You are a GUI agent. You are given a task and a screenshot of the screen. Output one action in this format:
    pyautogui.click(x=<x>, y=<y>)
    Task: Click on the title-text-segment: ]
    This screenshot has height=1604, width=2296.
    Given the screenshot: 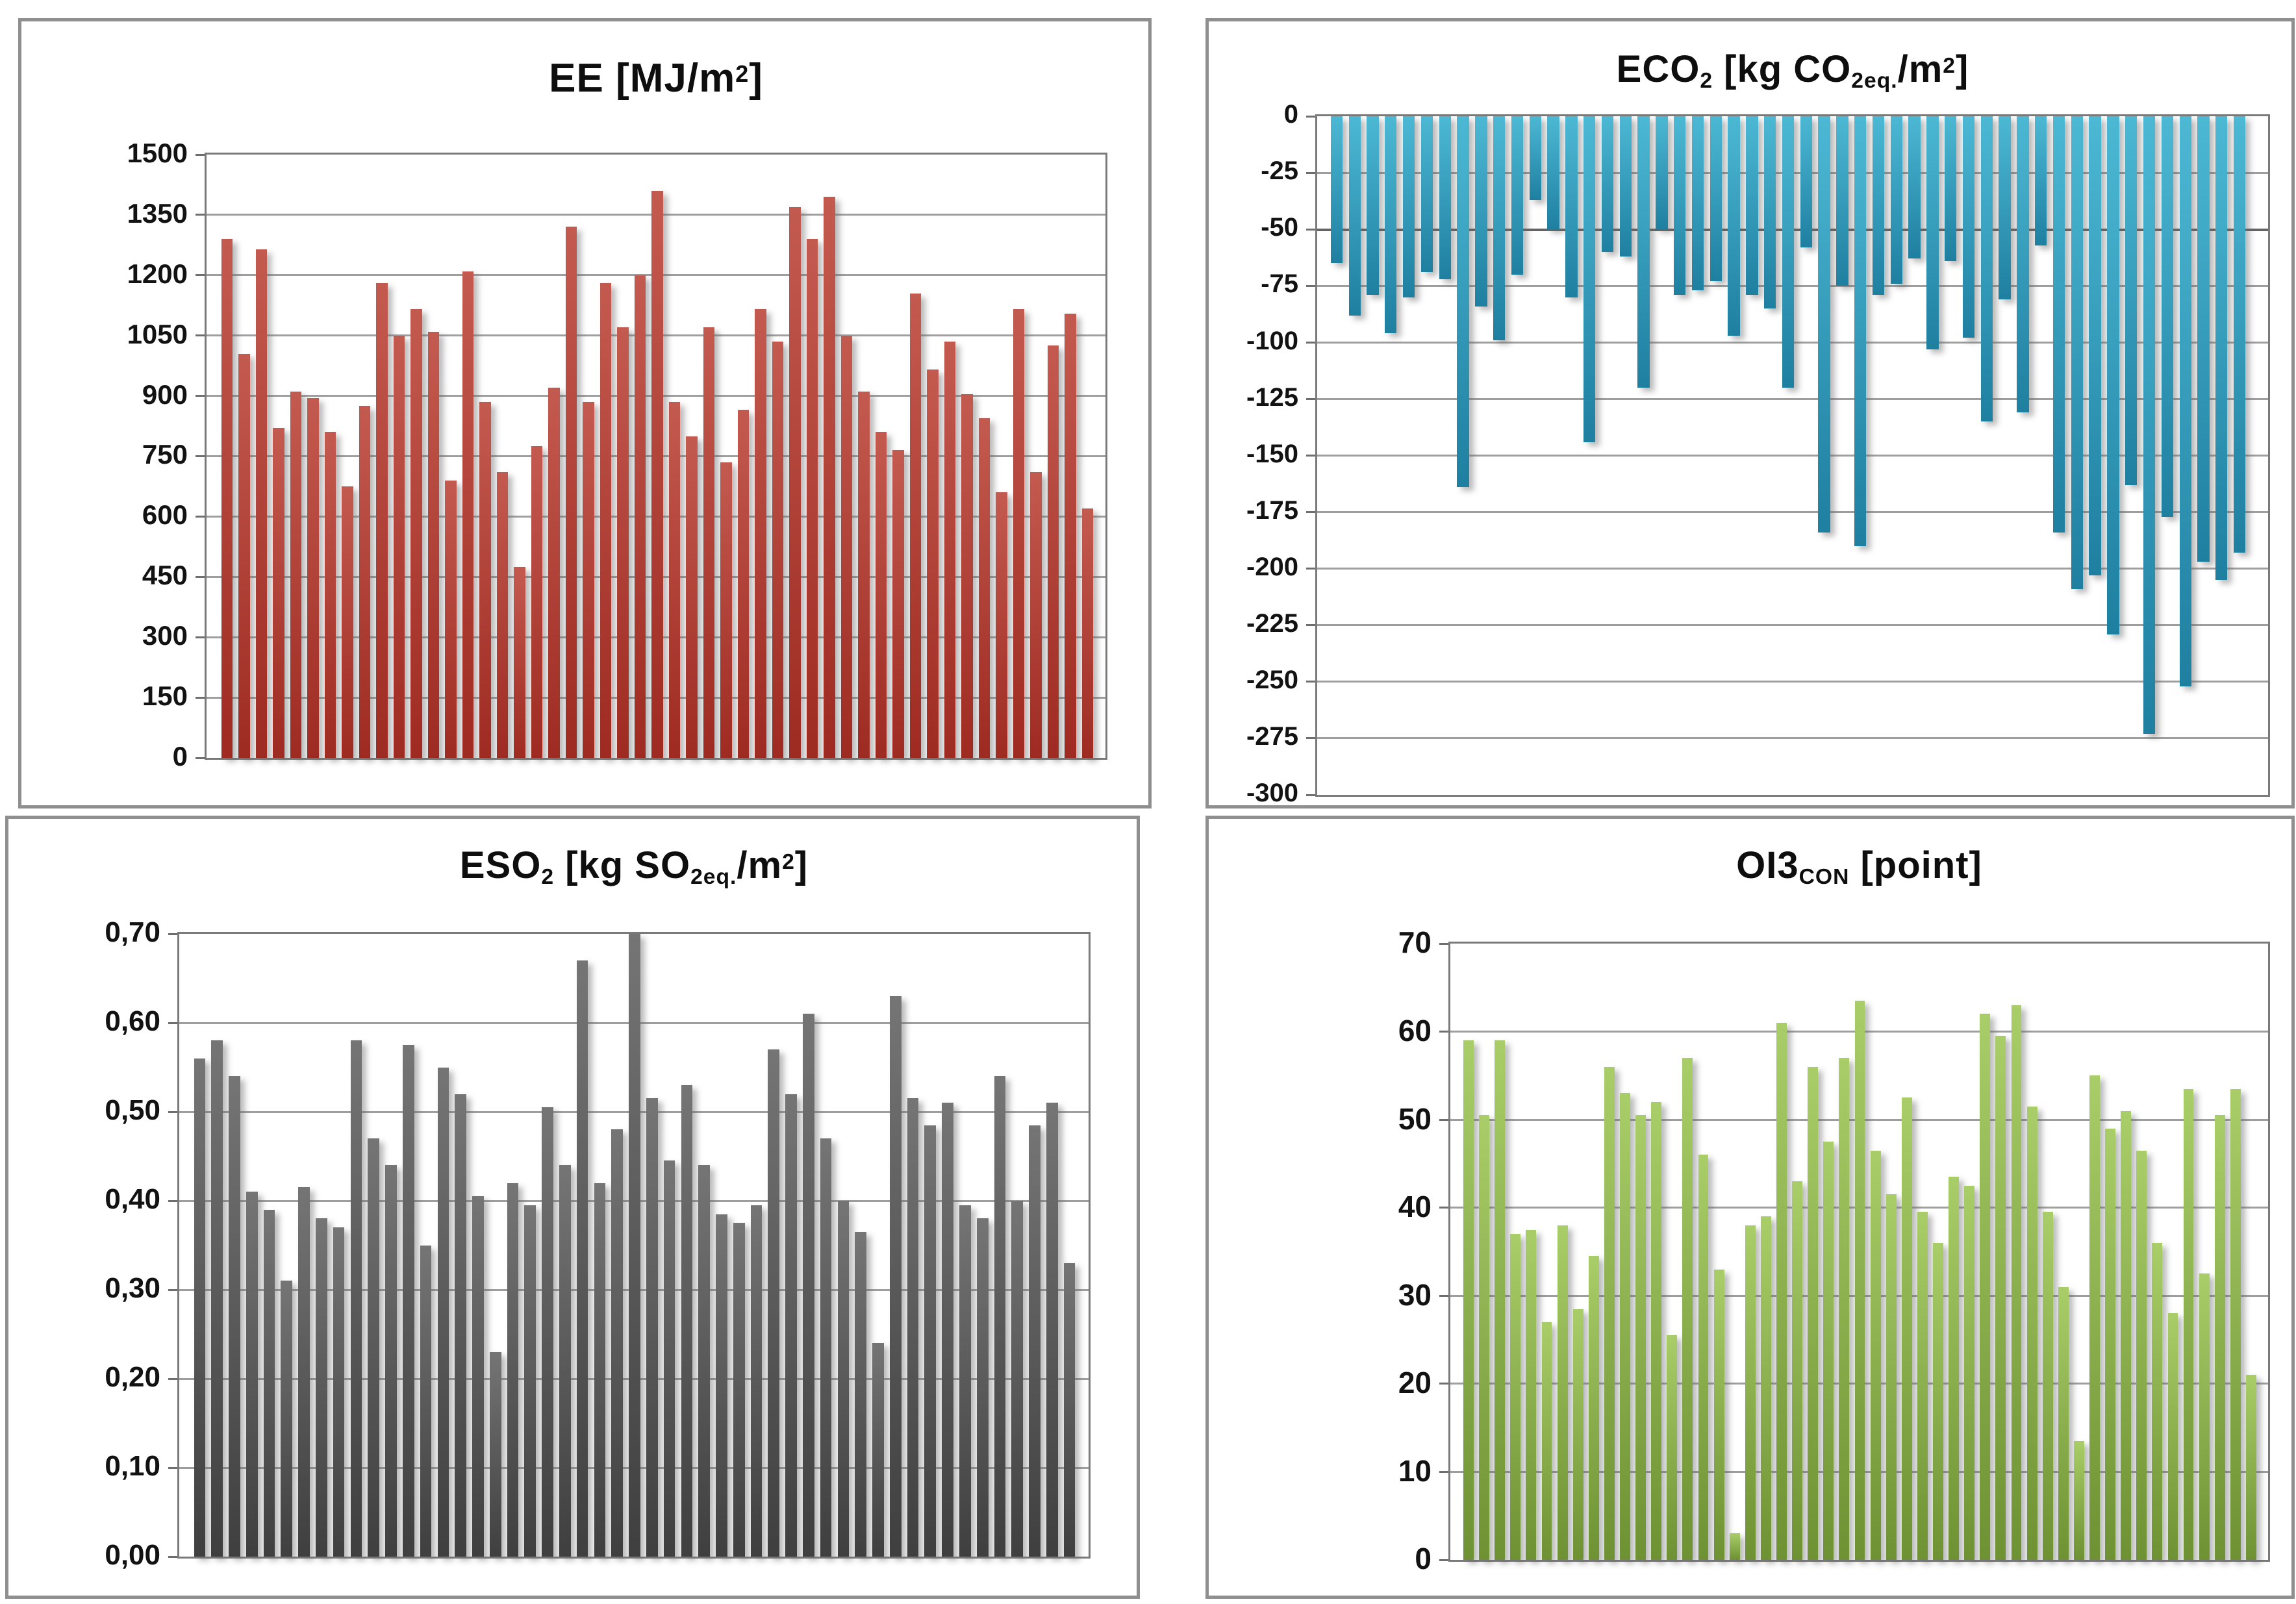 What is the action you would take?
    pyautogui.click(x=756, y=78)
    